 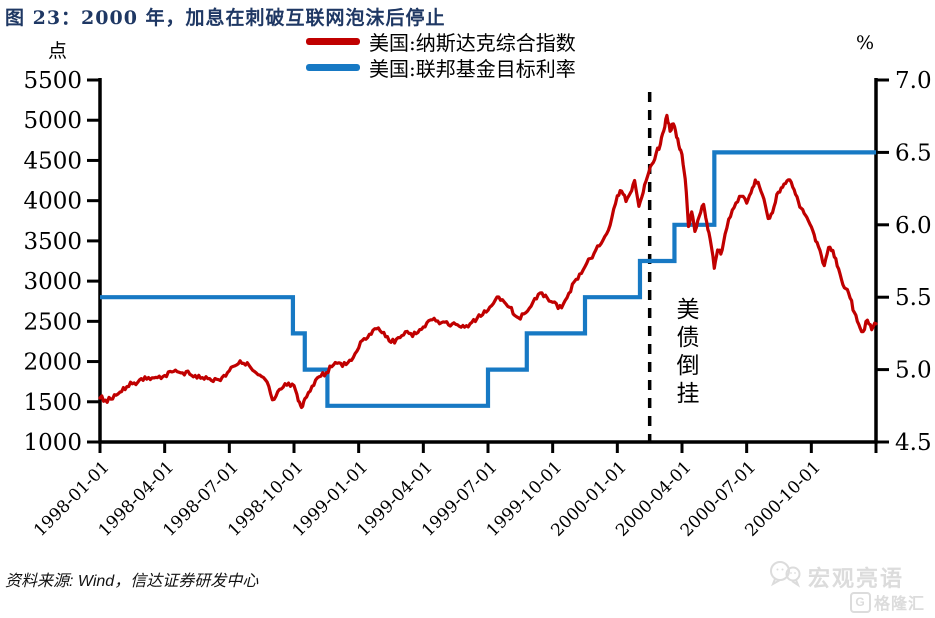 What do you see at coordinates (333, 67) in the screenshot?
I see `fedfunds-line-swatch-icon` at bounding box center [333, 67].